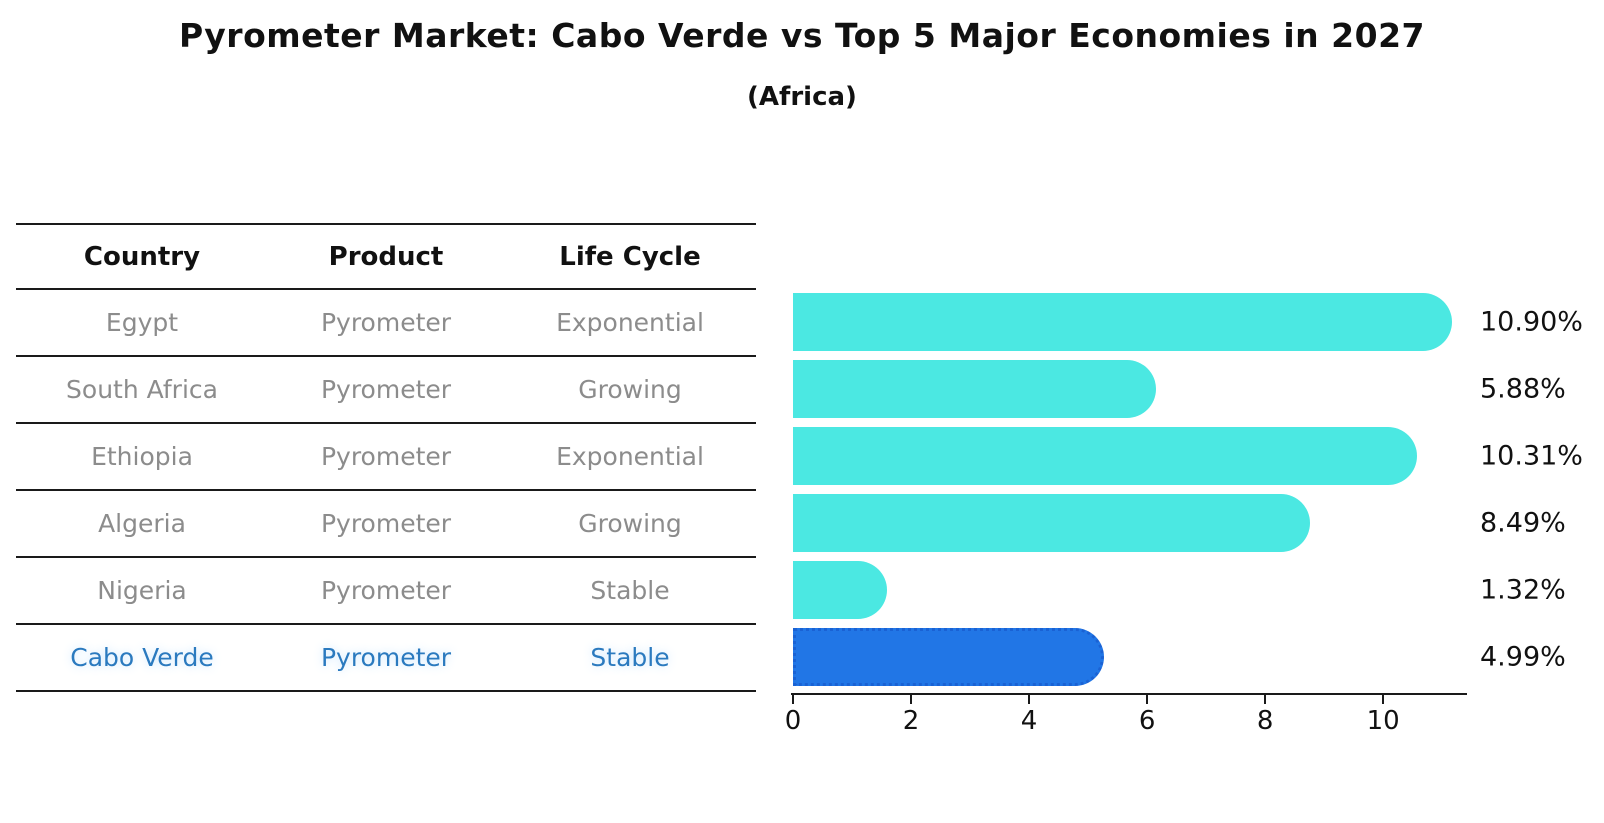 The image size is (1604, 823). I want to click on table-row-algeria: Algeria Pyrometer Growing, so click(386, 524).